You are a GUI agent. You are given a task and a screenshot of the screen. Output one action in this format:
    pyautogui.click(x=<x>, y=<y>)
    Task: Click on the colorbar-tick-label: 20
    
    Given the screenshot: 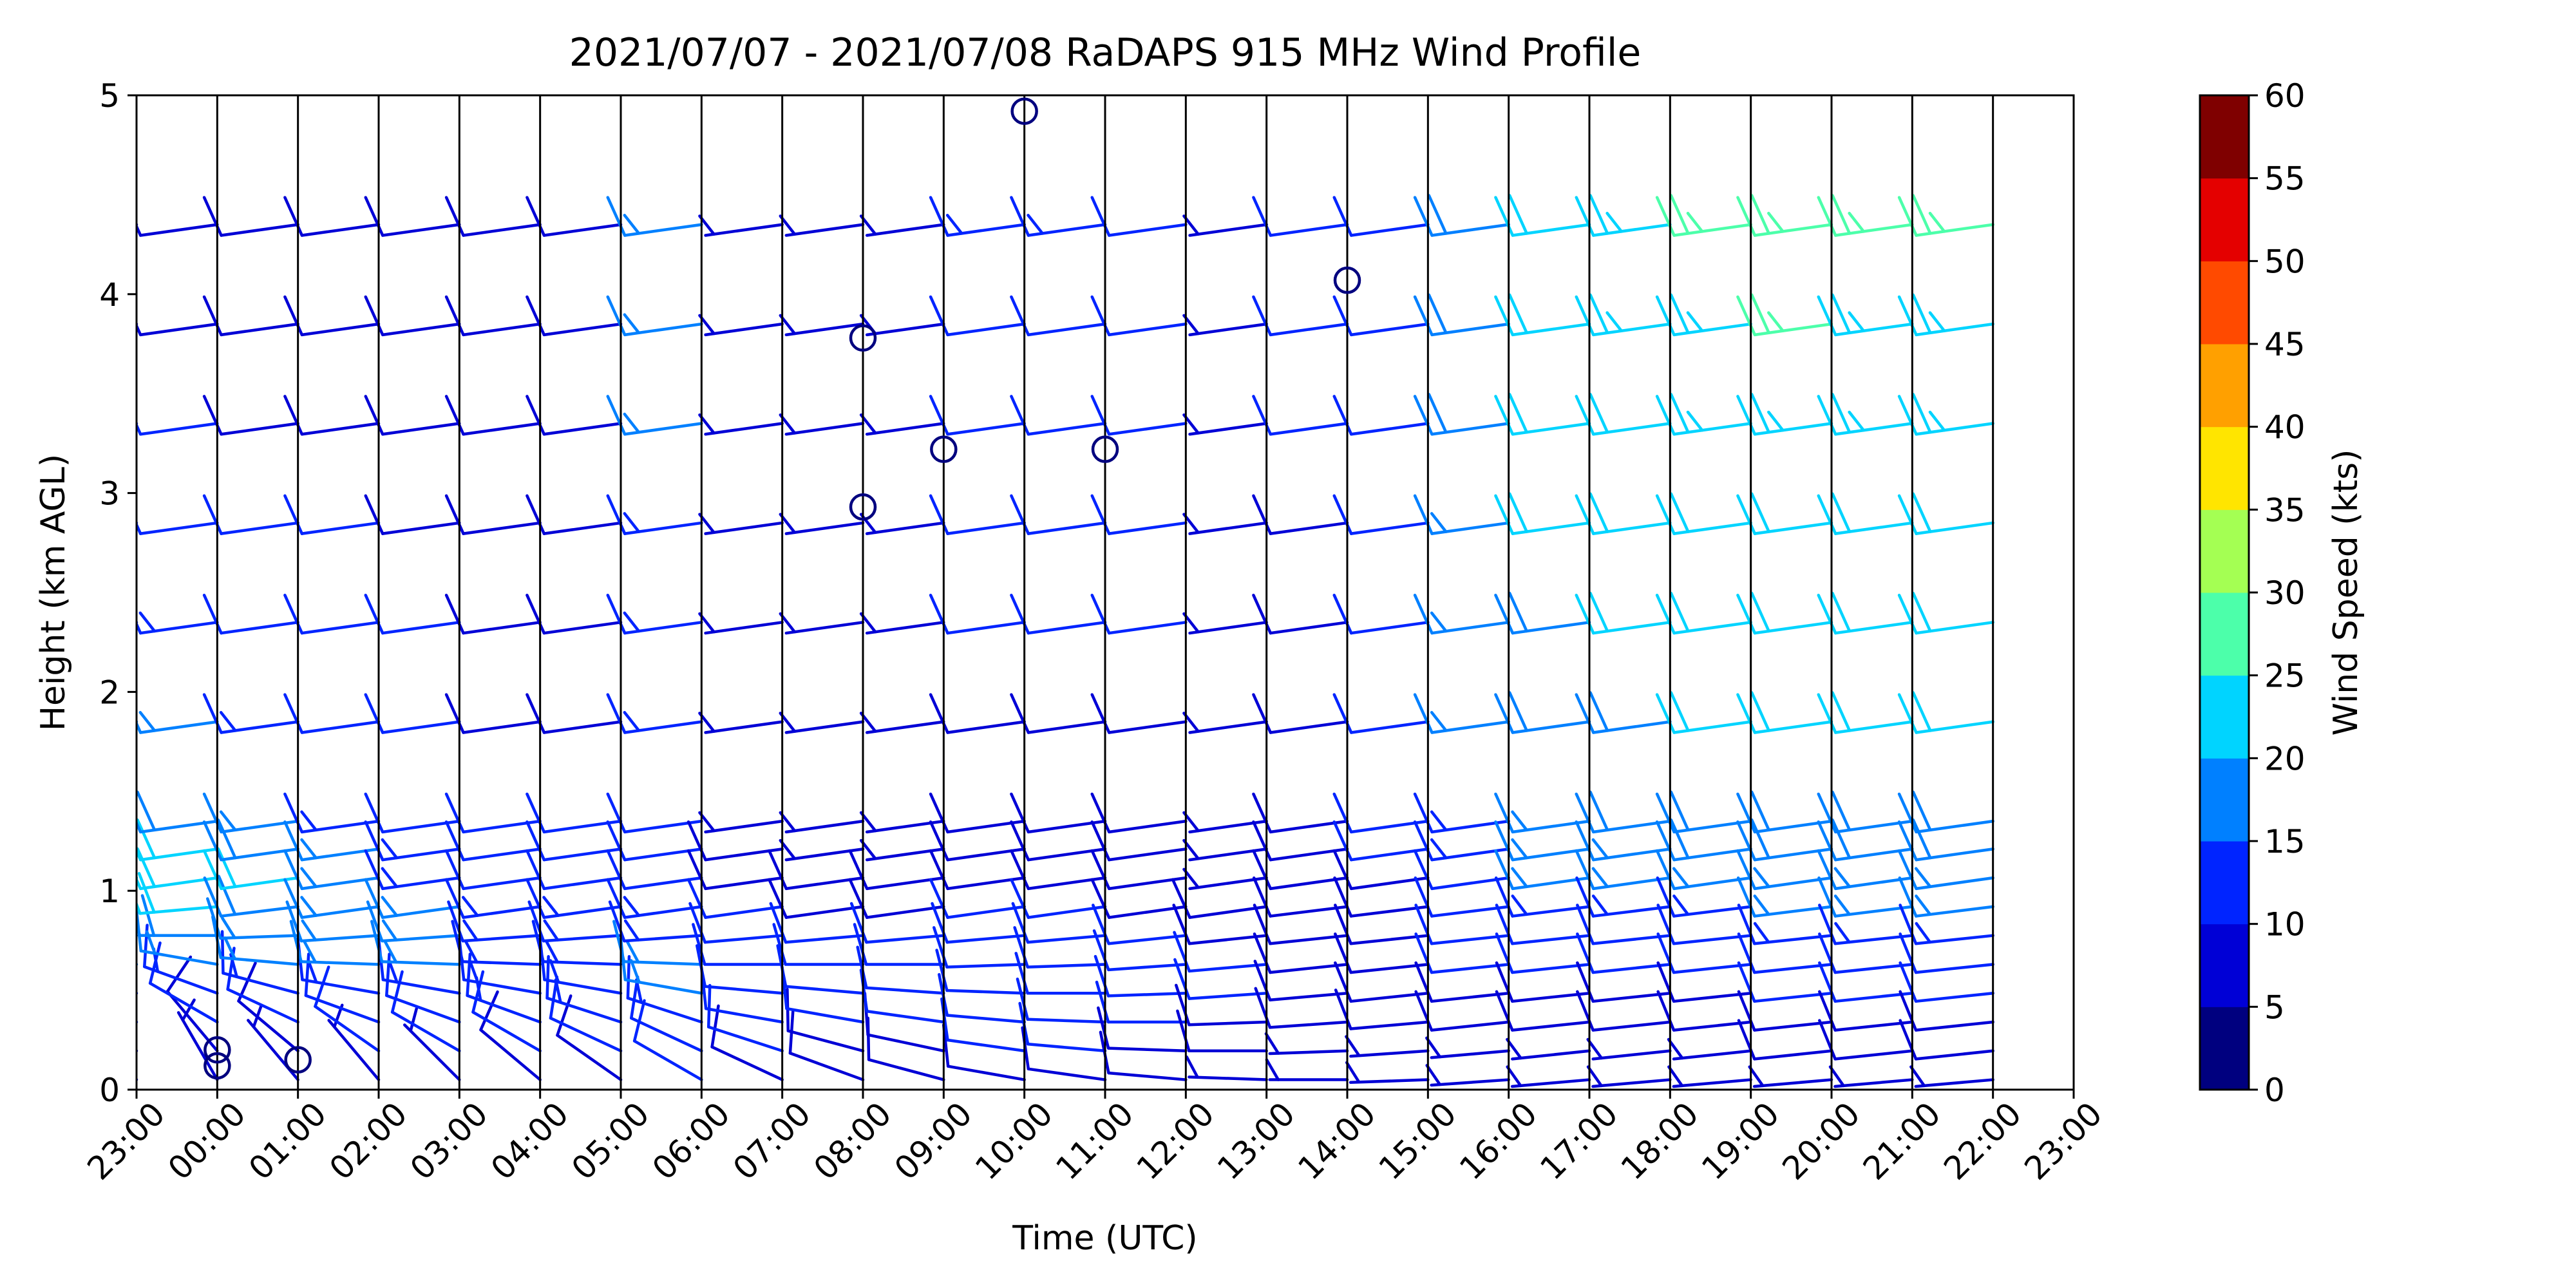 What is the action you would take?
    pyautogui.click(x=2285, y=758)
    